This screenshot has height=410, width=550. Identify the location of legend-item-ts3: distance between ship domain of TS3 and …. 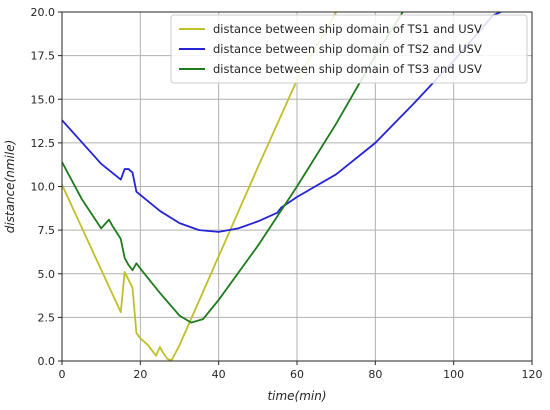
(330, 69).